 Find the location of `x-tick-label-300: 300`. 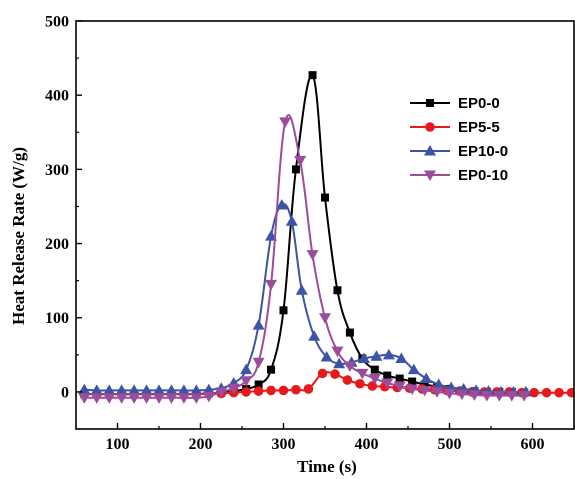

x-tick-label-300: 300 is located at coordinates (284, 444).